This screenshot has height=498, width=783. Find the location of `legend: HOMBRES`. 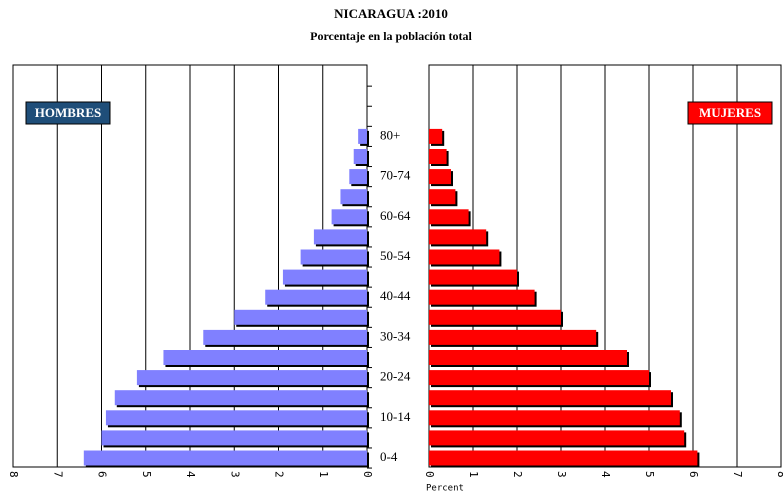

legend: HOMBRES is located at coordinates (68, 113).